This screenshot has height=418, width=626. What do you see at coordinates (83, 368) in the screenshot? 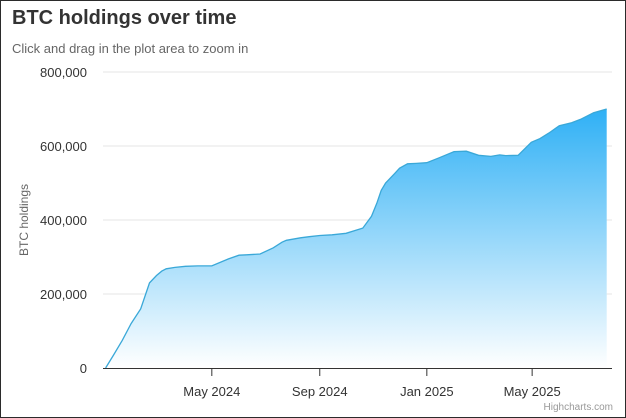
I see `y-tick-label: 0` at bounding box center [83, 368].